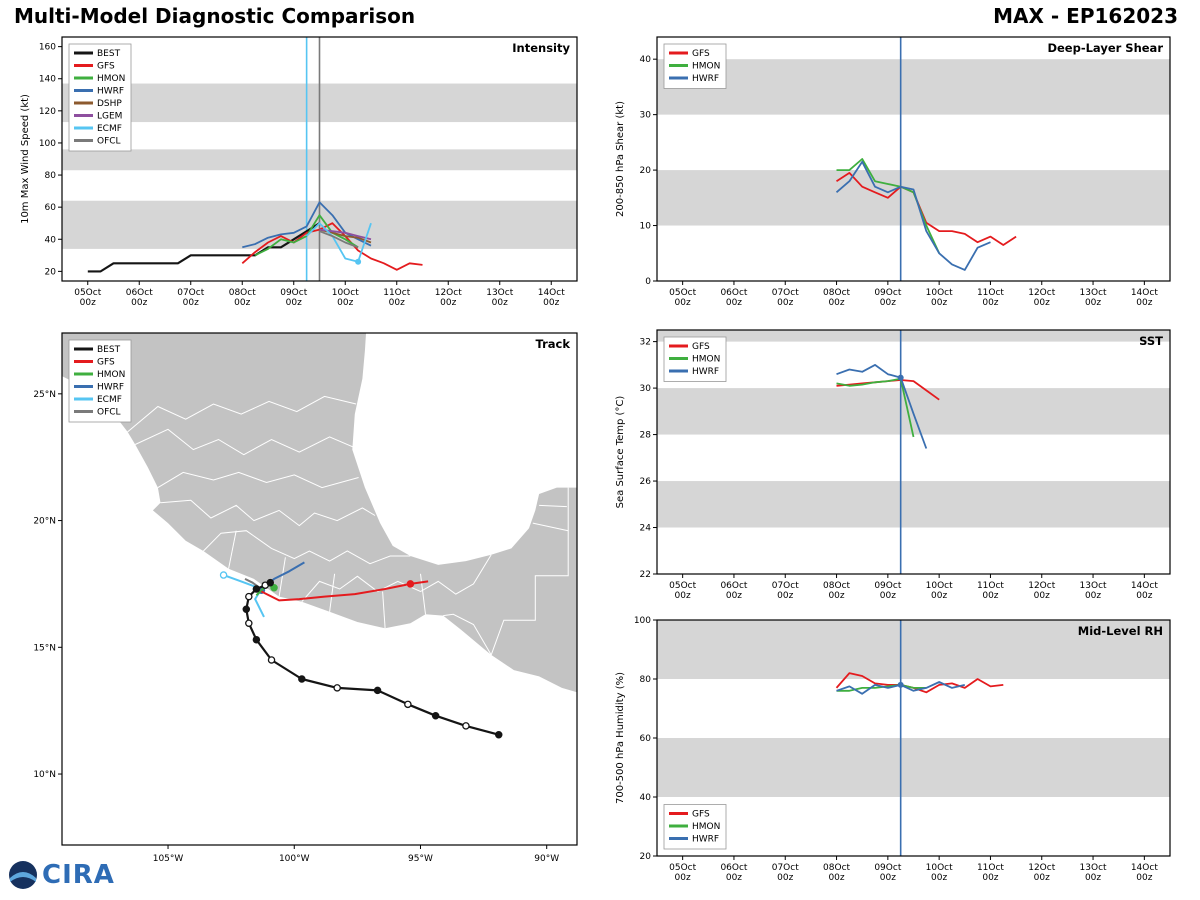  Describe the element at coordinates (553, 344) in the screenshot. I see `panel-title: Track` at that location.